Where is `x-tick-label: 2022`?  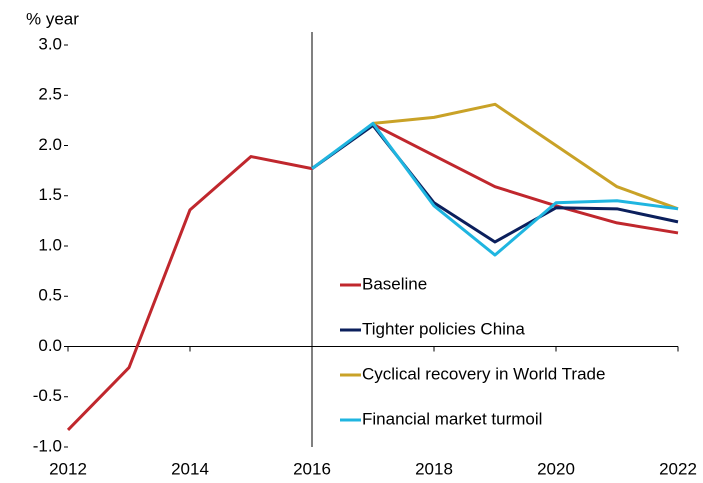
x-tick-label: 2022 is located at coordinates (678, 468).